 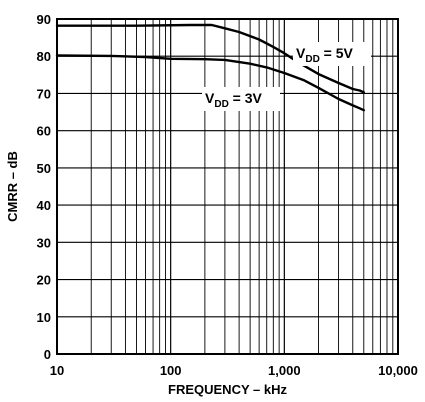 What do you see at coordinates (398, 370) in the screenshot?
I see `x-tick-label: 10,000` at bounding box center [398, 370].